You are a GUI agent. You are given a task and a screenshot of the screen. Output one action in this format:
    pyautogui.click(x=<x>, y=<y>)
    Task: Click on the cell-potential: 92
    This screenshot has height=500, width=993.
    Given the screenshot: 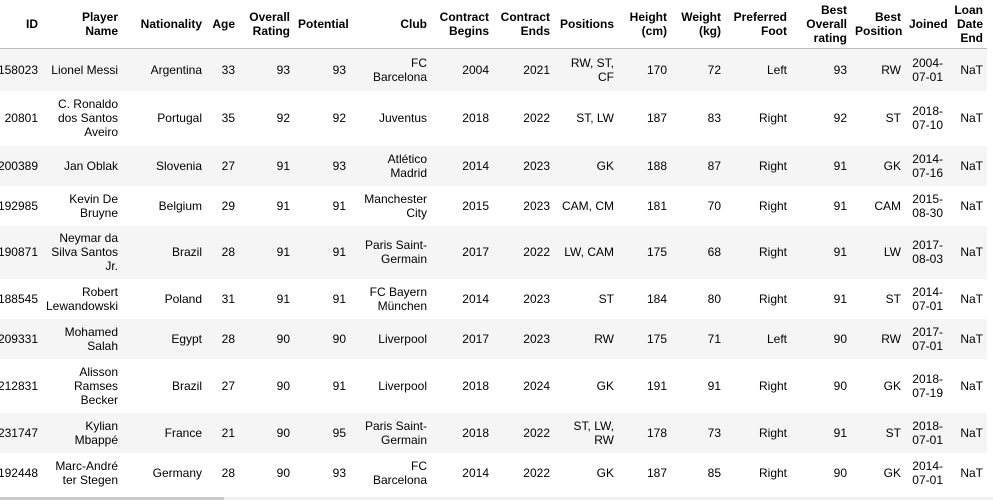 What is the action you would take?
    pyautogui.click(x=339, y=118)
    